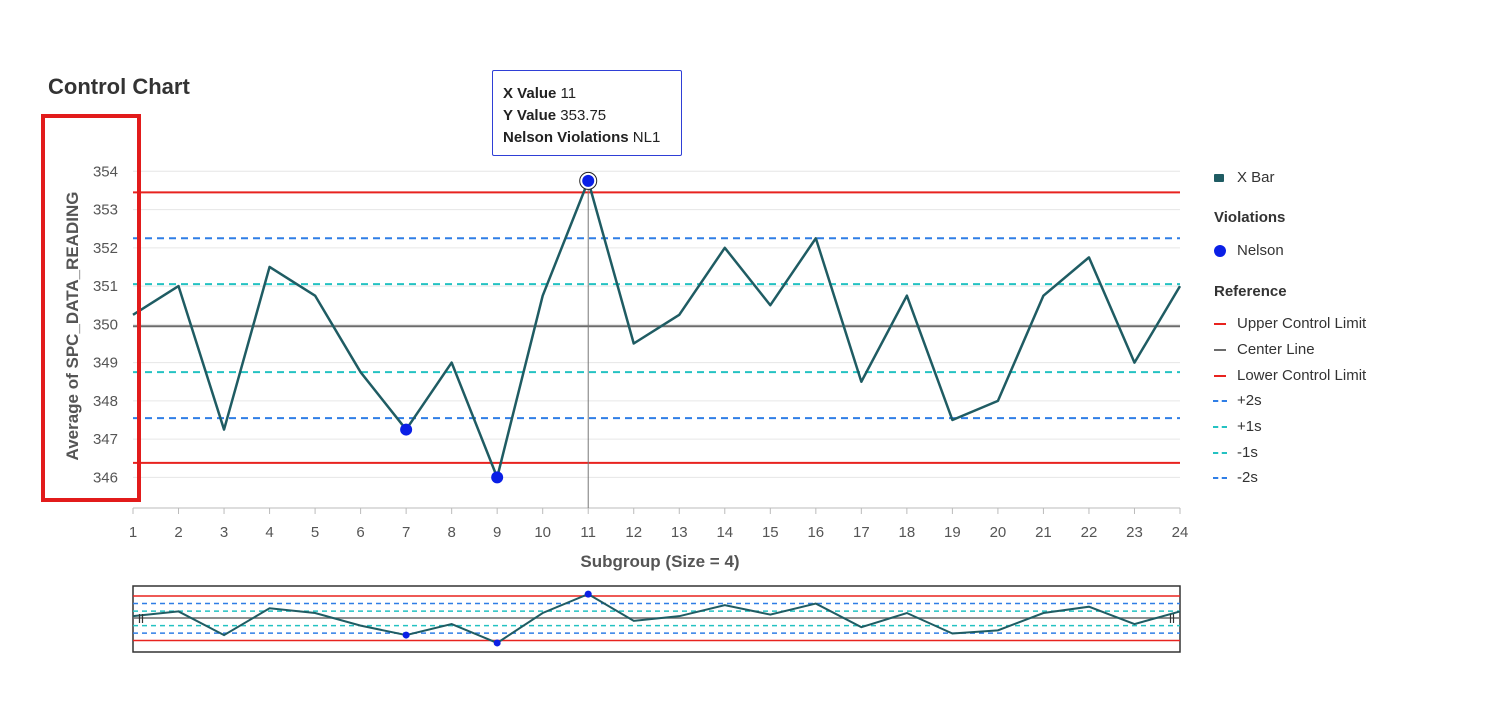 This screenshot has height=702, width=1506. I want to click on plus-2s-dash-icon, so click(1220, 401).